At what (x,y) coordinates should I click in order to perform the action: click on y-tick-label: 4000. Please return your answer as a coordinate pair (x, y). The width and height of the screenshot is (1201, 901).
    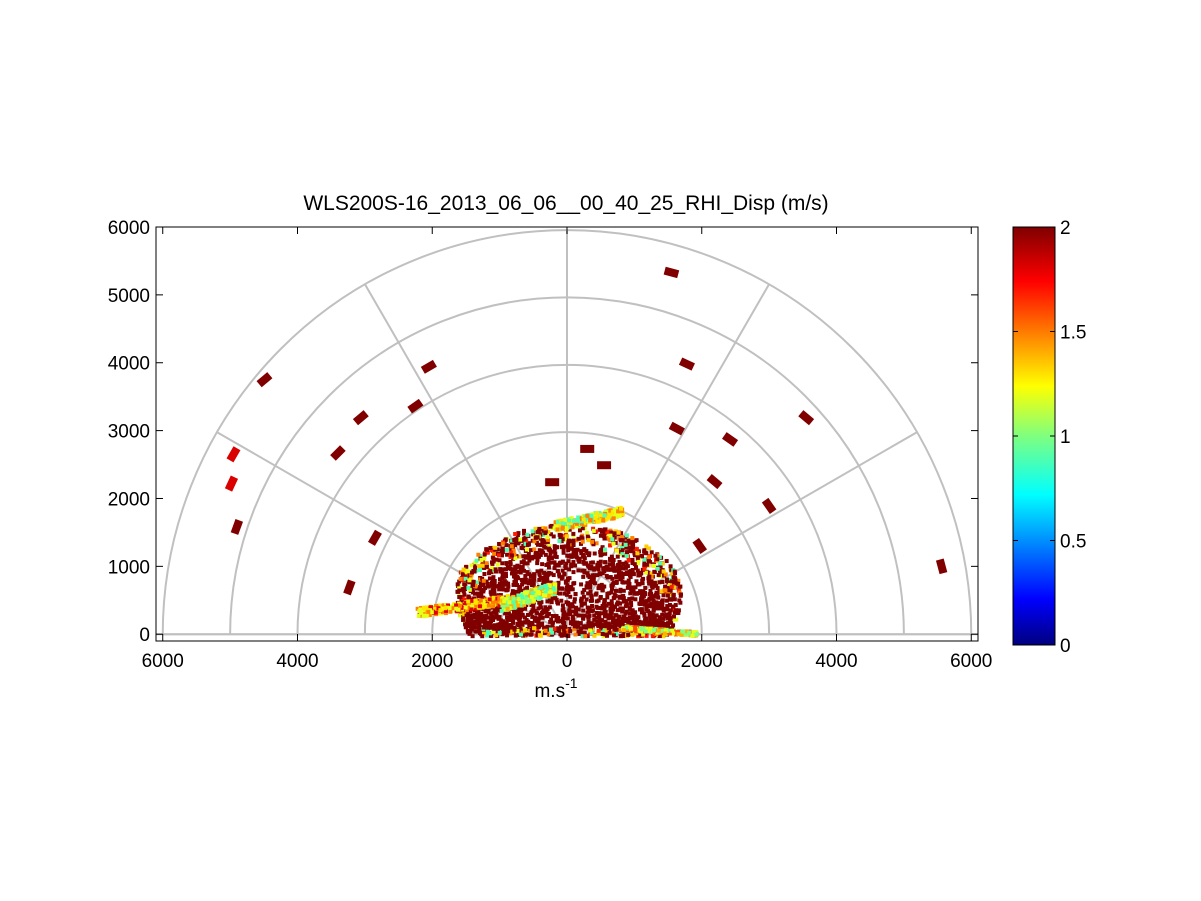
    Looking at the image, I should click on (129, 364).